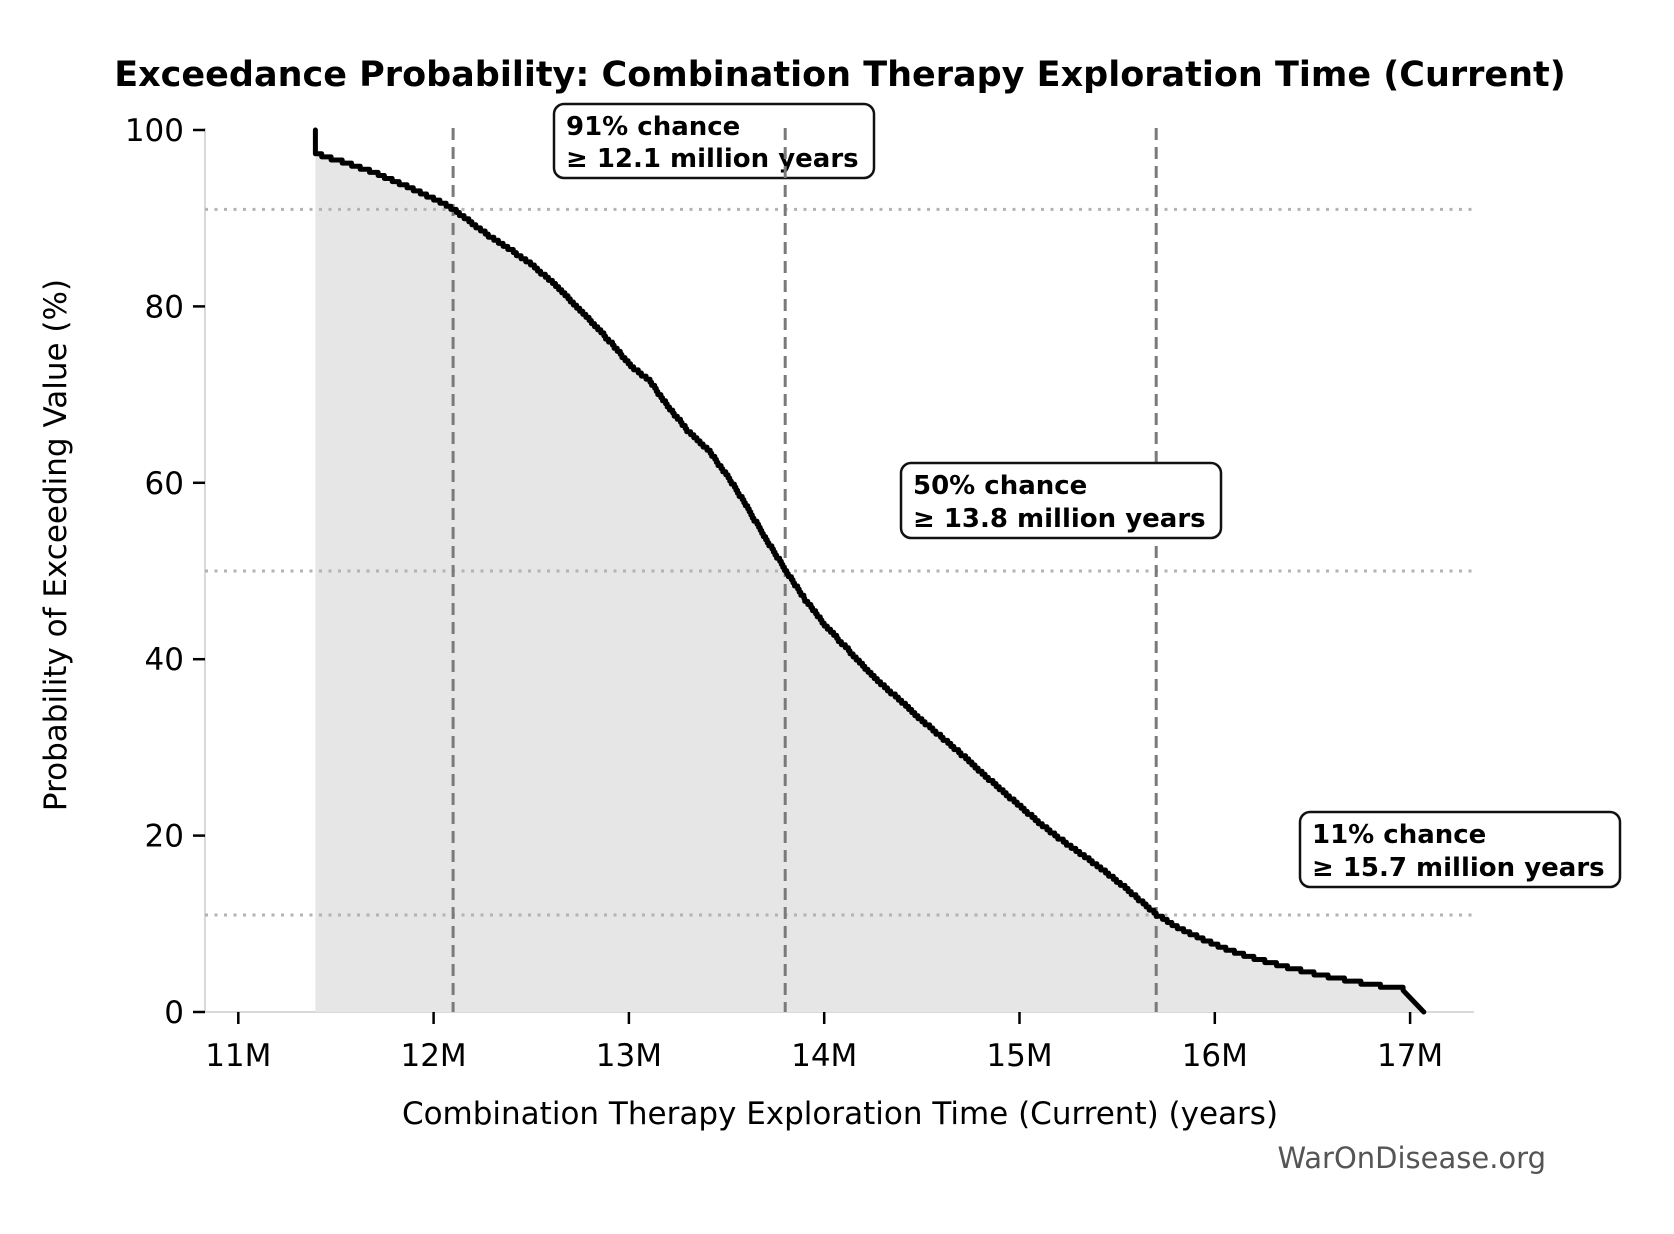 This screenshot has width=1674, height=1234. I want to click on annotation-91-line2: ≥ 12.1 million years, so click(712, 159).